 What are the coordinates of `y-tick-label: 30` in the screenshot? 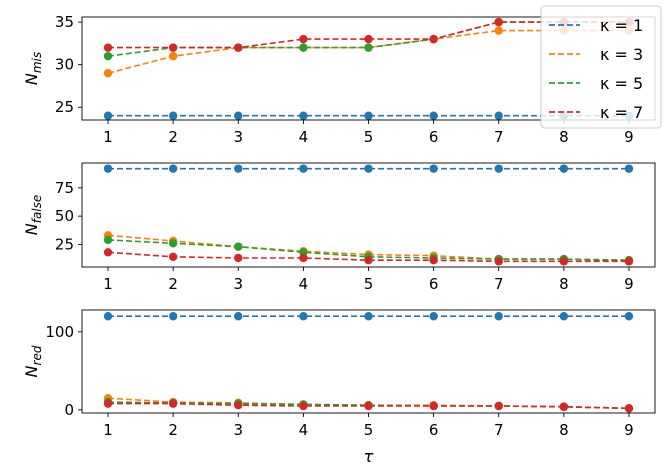 It's located at (64, 65).